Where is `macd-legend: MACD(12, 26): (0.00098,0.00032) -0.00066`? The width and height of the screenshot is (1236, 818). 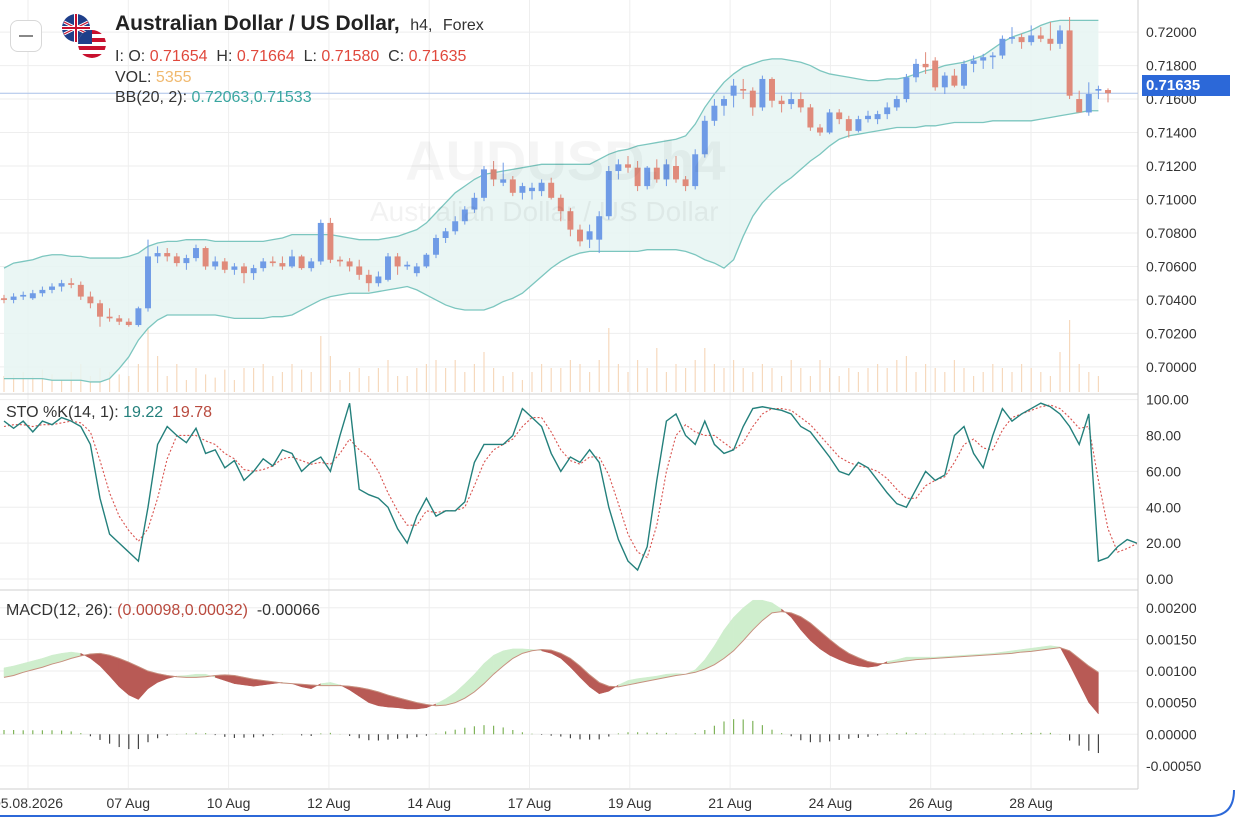
macd-legend: MACD(12, 26): (0.00098,0.00032) -0.00066 is located at coordinates (163, 611).